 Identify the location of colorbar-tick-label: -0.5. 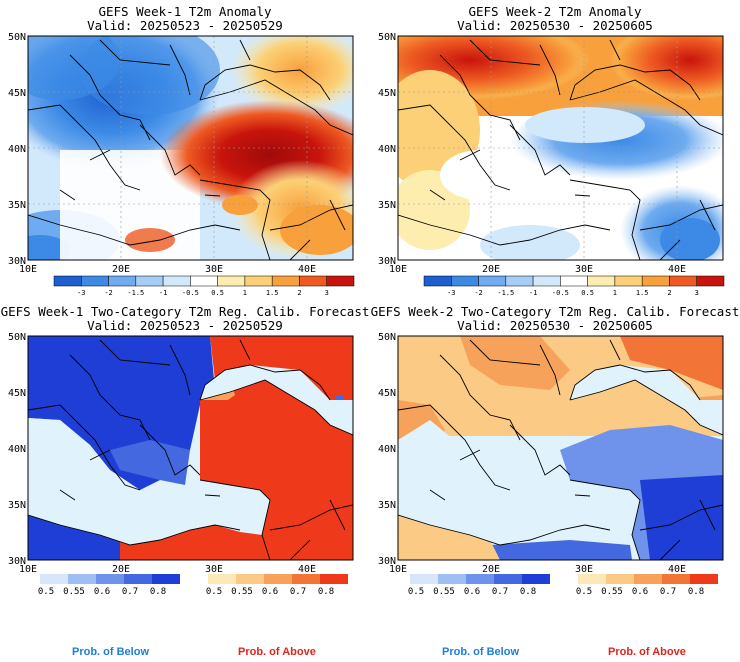
(190, 293).